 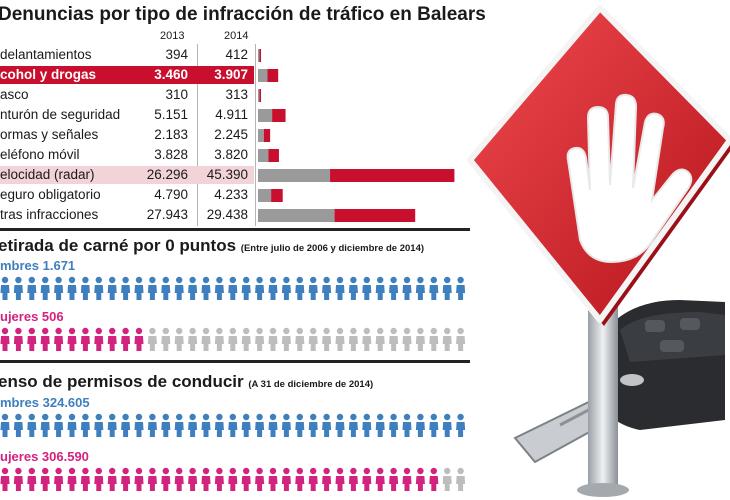 I want to click on section-divider, so click(x=235, y=361).